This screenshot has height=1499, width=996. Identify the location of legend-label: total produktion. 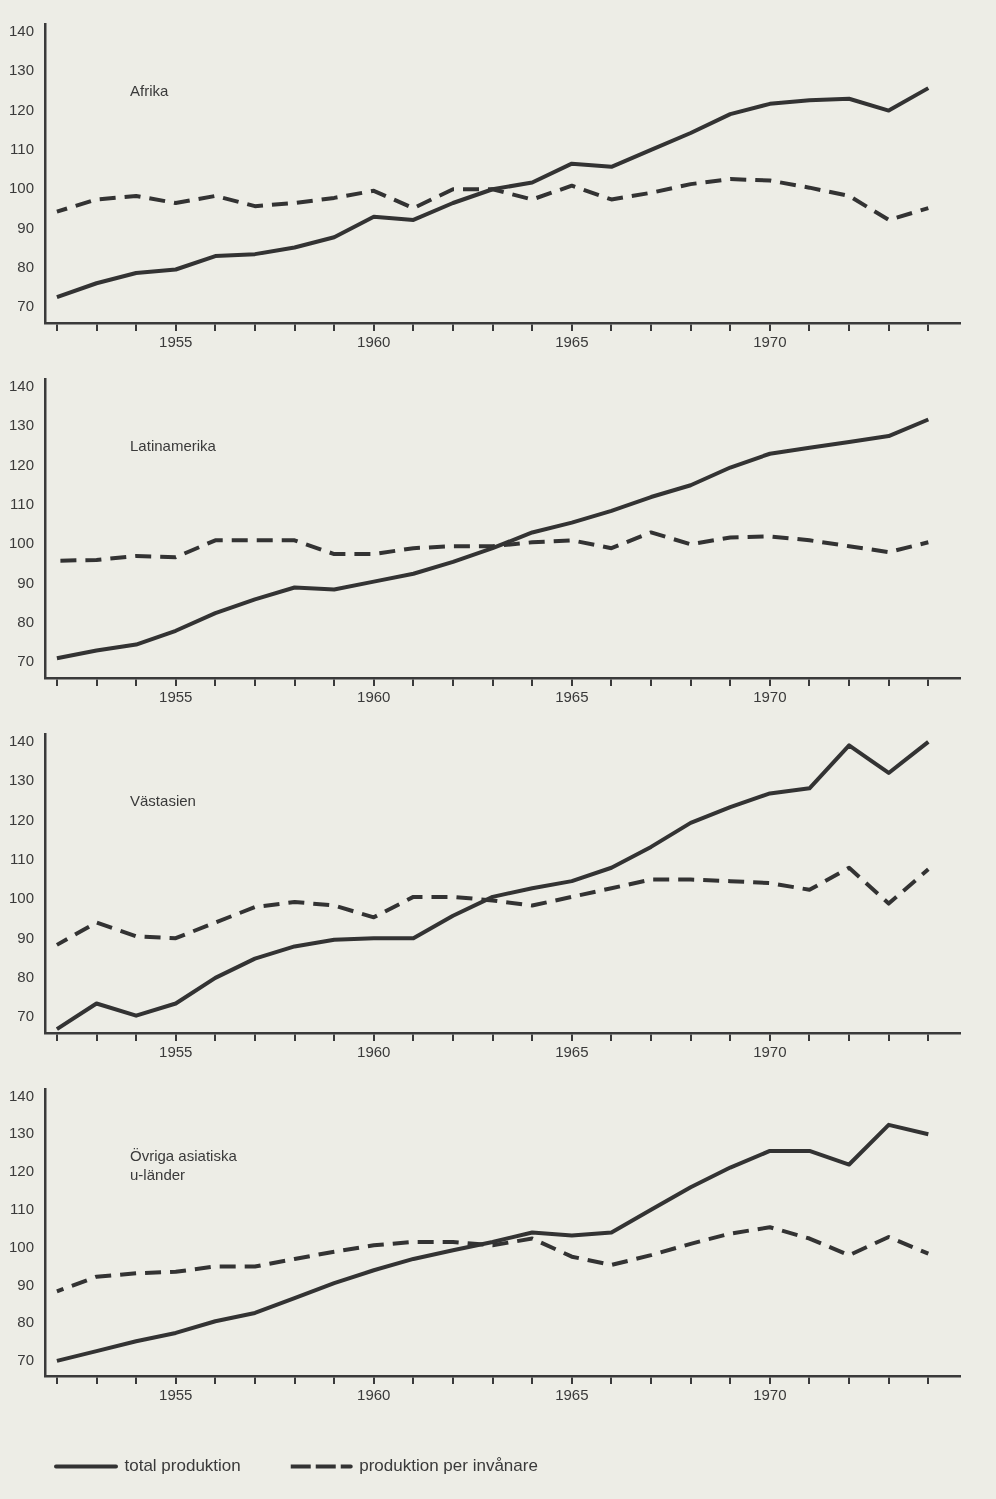
(182, 1466).